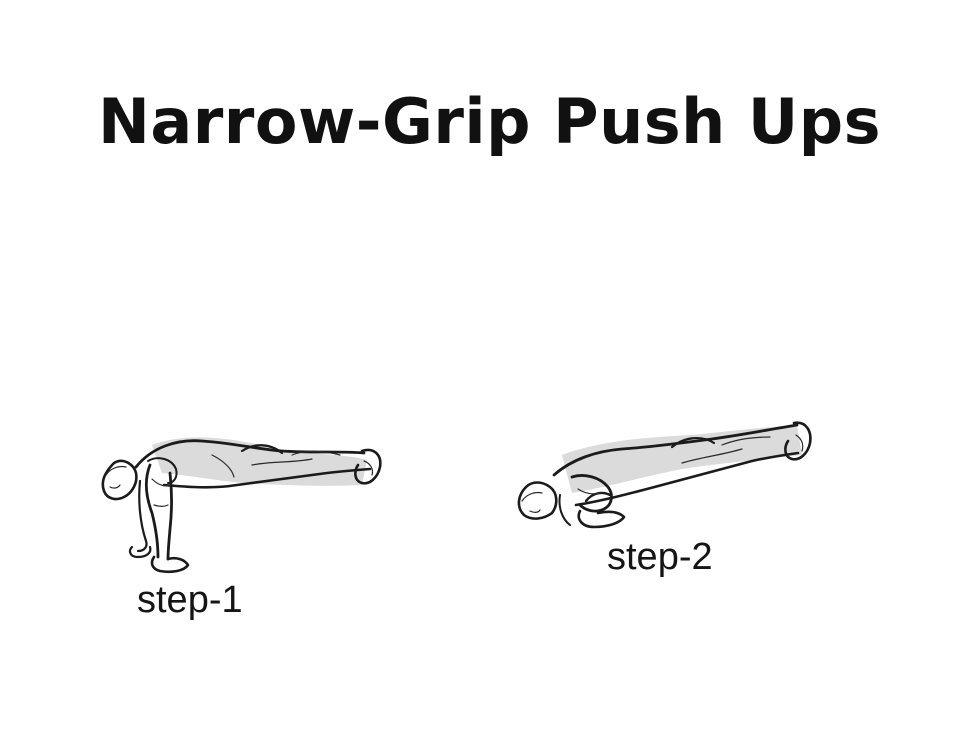  I want to click on pushup-down-figure, so click(664, 475).